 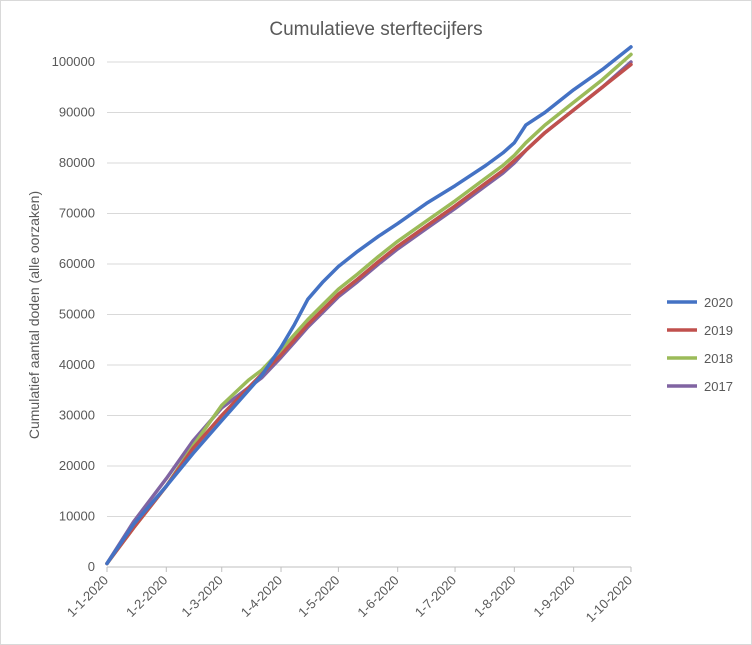 I want to click on x-tick-label: 1-8-2020, so click(x=494, y=596).